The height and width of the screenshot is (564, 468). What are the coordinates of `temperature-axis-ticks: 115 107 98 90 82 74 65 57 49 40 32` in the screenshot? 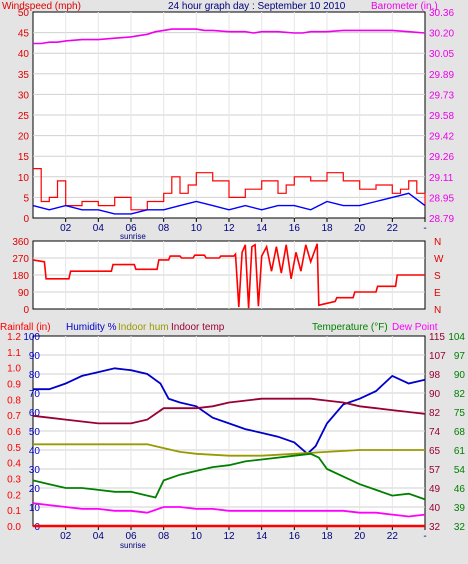 It's located at (437, 432).